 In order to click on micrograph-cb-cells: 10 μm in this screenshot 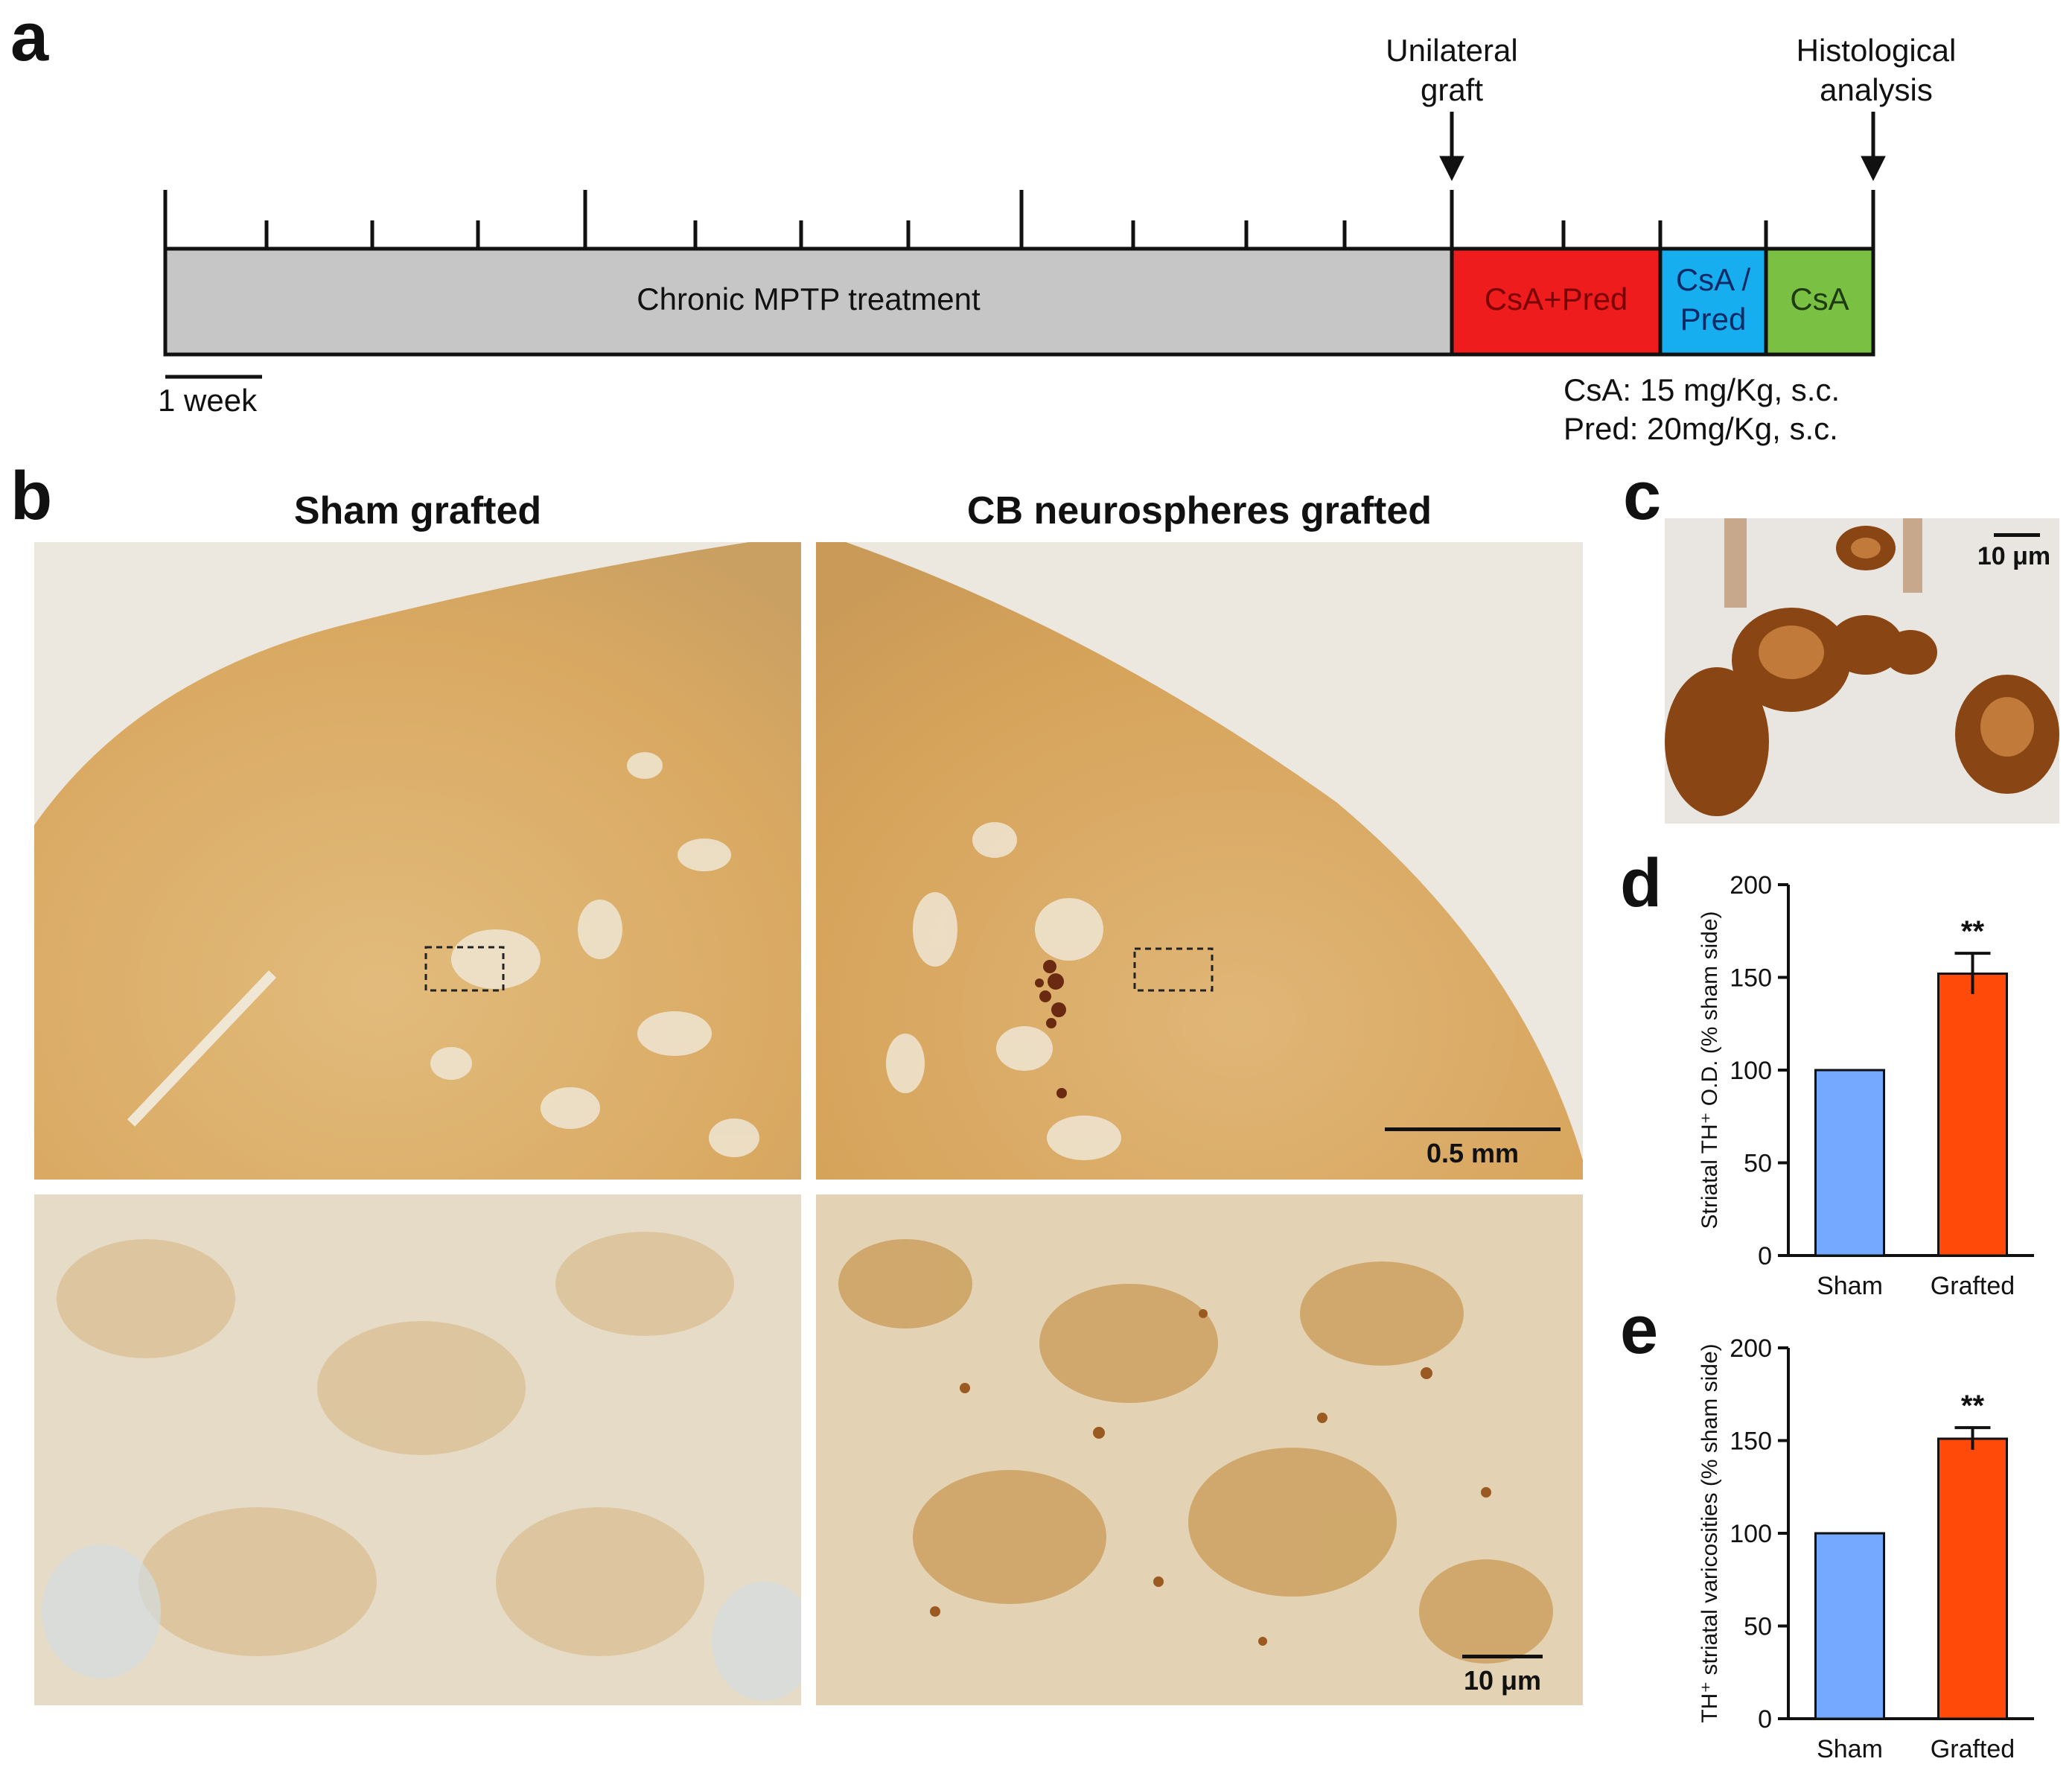, I will do `click(1862, 671)`.